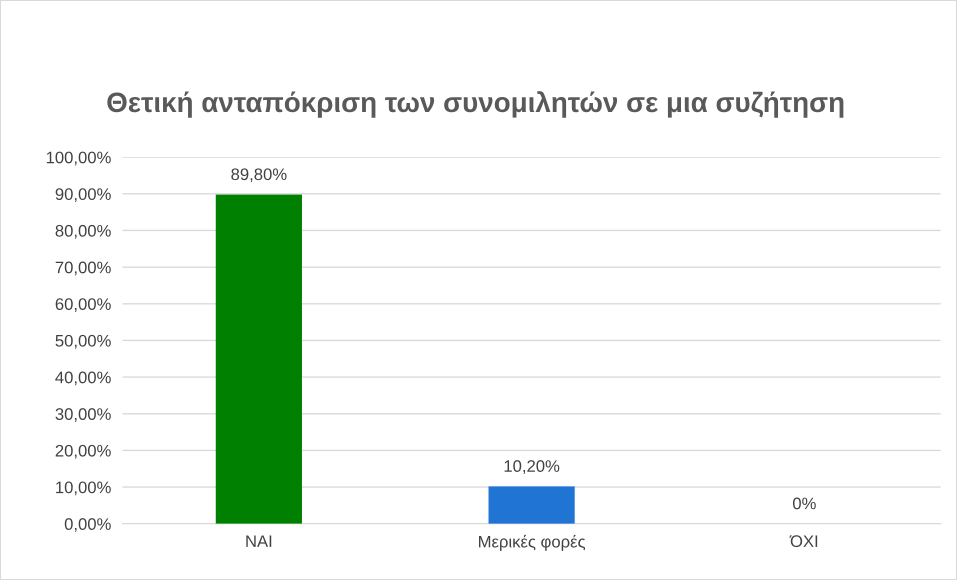 The width and height of the screenshot is (957, 580). I want to click on y-tick-label: 0,00%, so click(87, 525).